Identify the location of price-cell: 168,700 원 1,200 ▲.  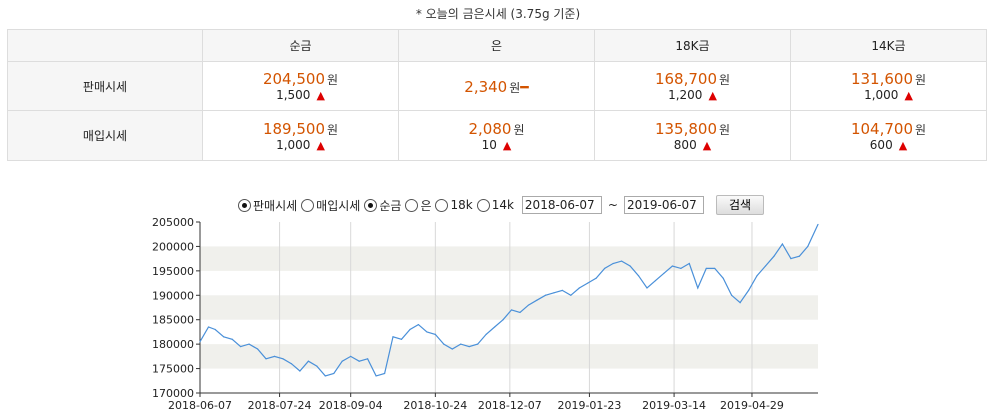
(692, 86).